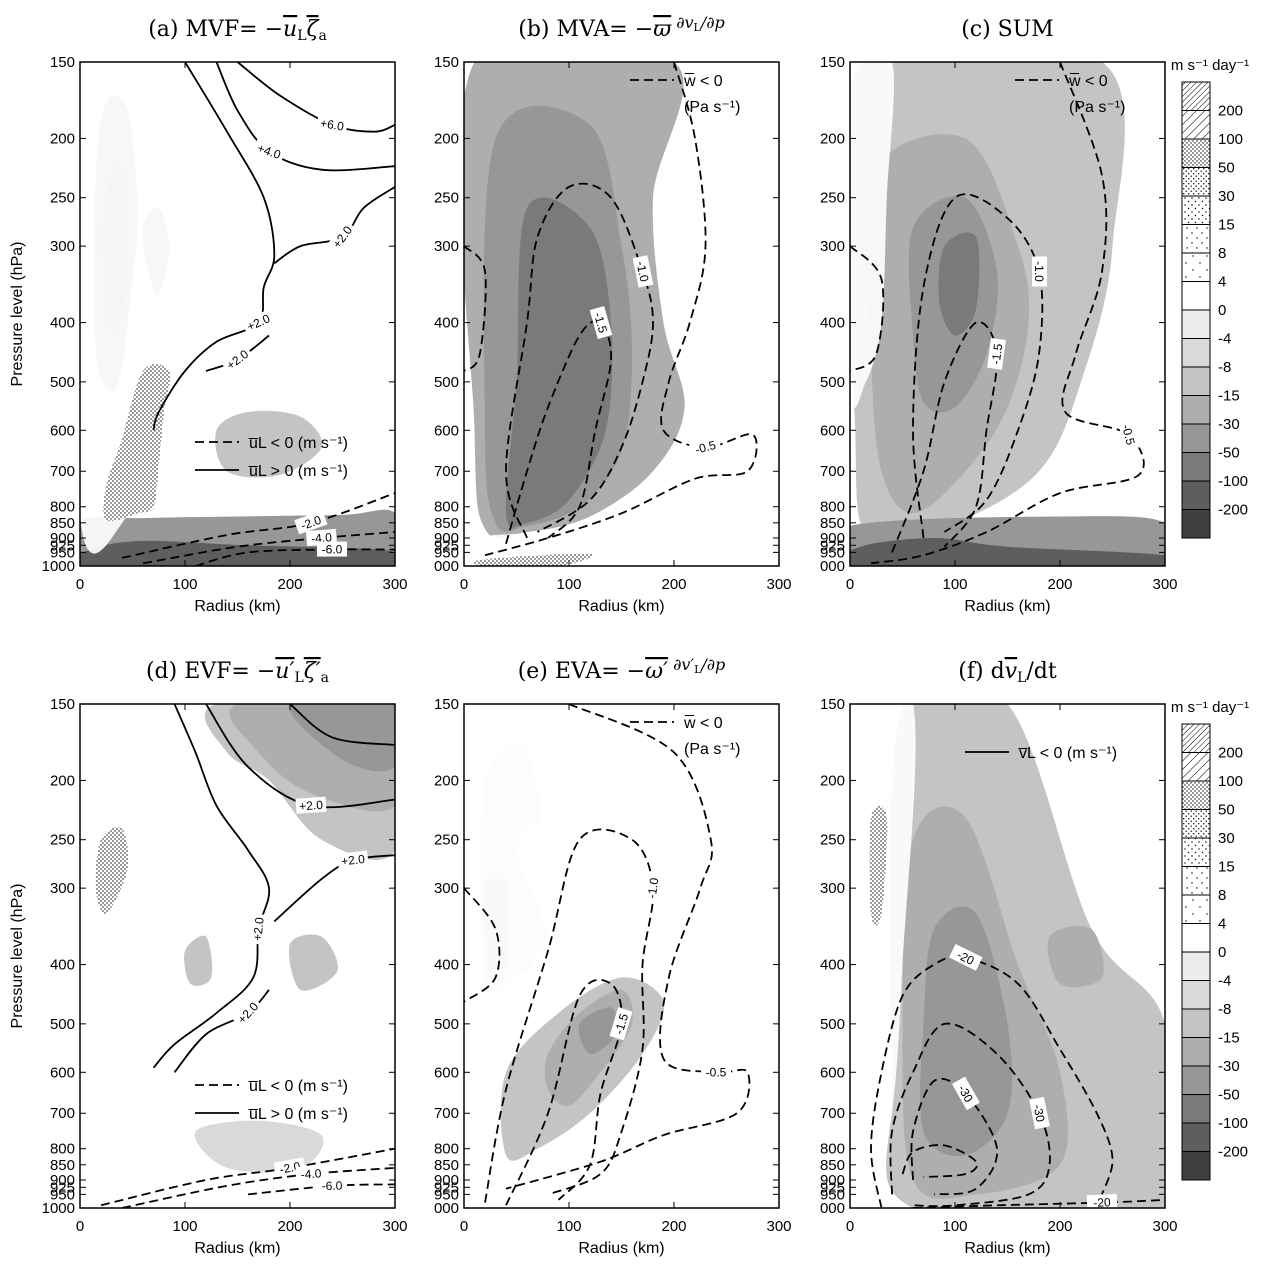 The width and height of the screenshot is (1266, 1271). What do you see at coordinates (446, 1194) in the screenshot?
I see `y-tick-label: 950` at bounding box center [446, 1194].